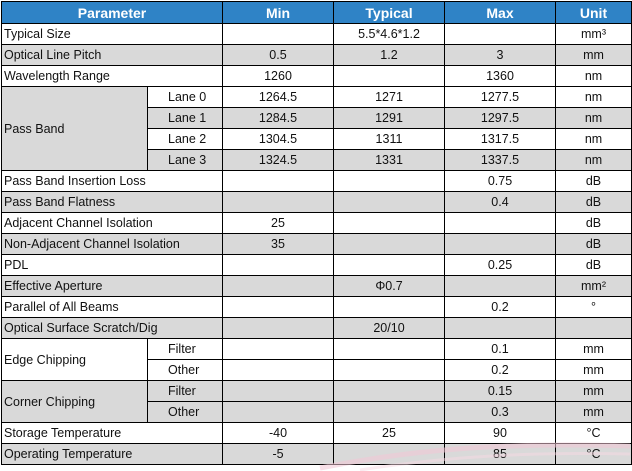  I want to click on table-row-operating-temperature: Operating Temperature -5 85 °C, so click(316, 454).